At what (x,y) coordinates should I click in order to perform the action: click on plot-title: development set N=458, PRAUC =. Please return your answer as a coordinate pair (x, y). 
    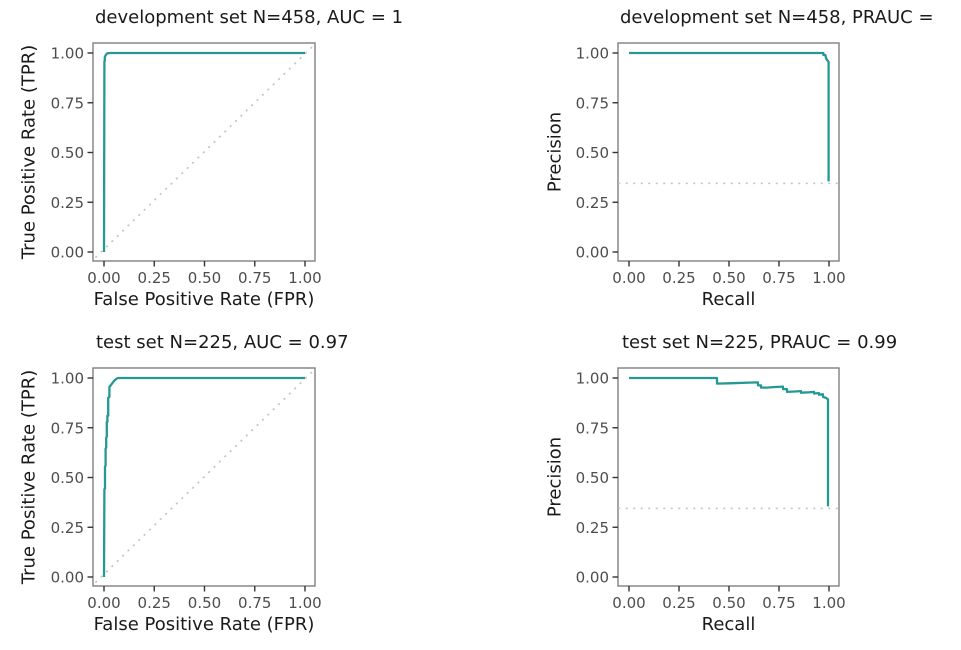
    Looking at the image, I should click on (777, 17).